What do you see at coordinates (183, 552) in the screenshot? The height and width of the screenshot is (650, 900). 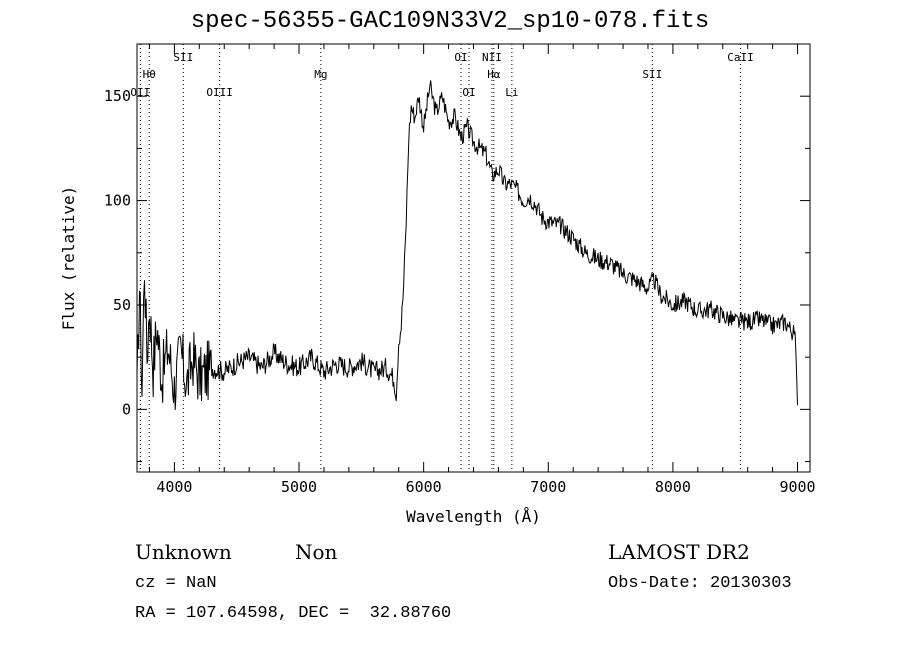 I see `class-label: Unknown` at bounding box center [183, 552].